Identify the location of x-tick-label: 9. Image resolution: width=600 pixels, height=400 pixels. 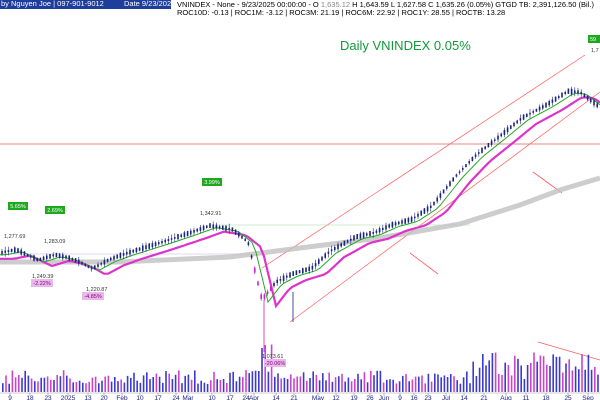
(400, 397).